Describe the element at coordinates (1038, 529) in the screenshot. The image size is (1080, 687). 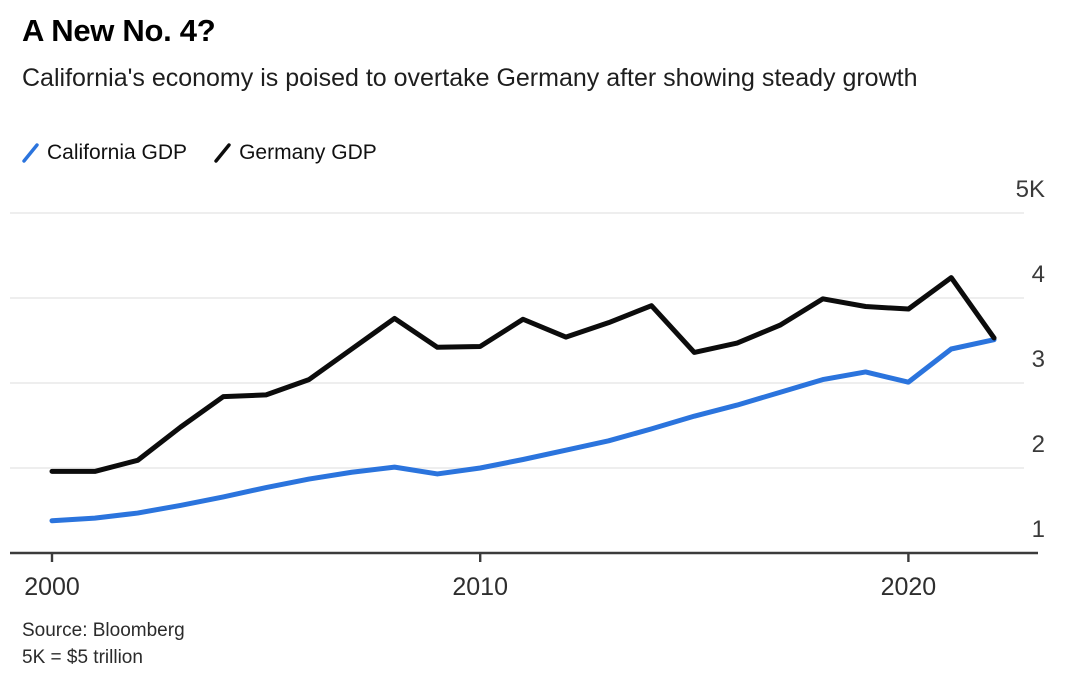
I see `y-axis-label: 1` at that location.